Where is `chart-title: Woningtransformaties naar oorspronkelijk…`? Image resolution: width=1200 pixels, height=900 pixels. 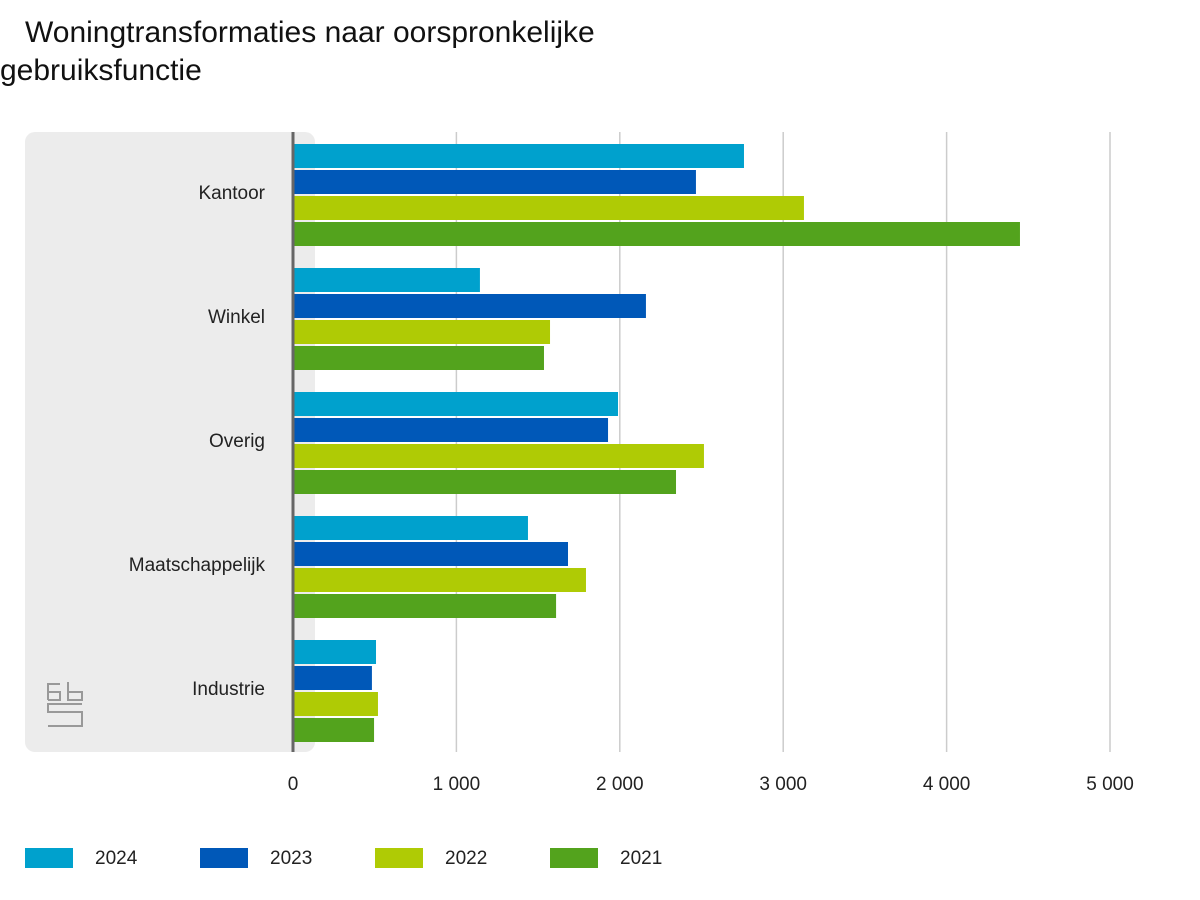
chart-title: Woningtransformaties naar oorspronkelijk… is located at coordinates (297, 51).